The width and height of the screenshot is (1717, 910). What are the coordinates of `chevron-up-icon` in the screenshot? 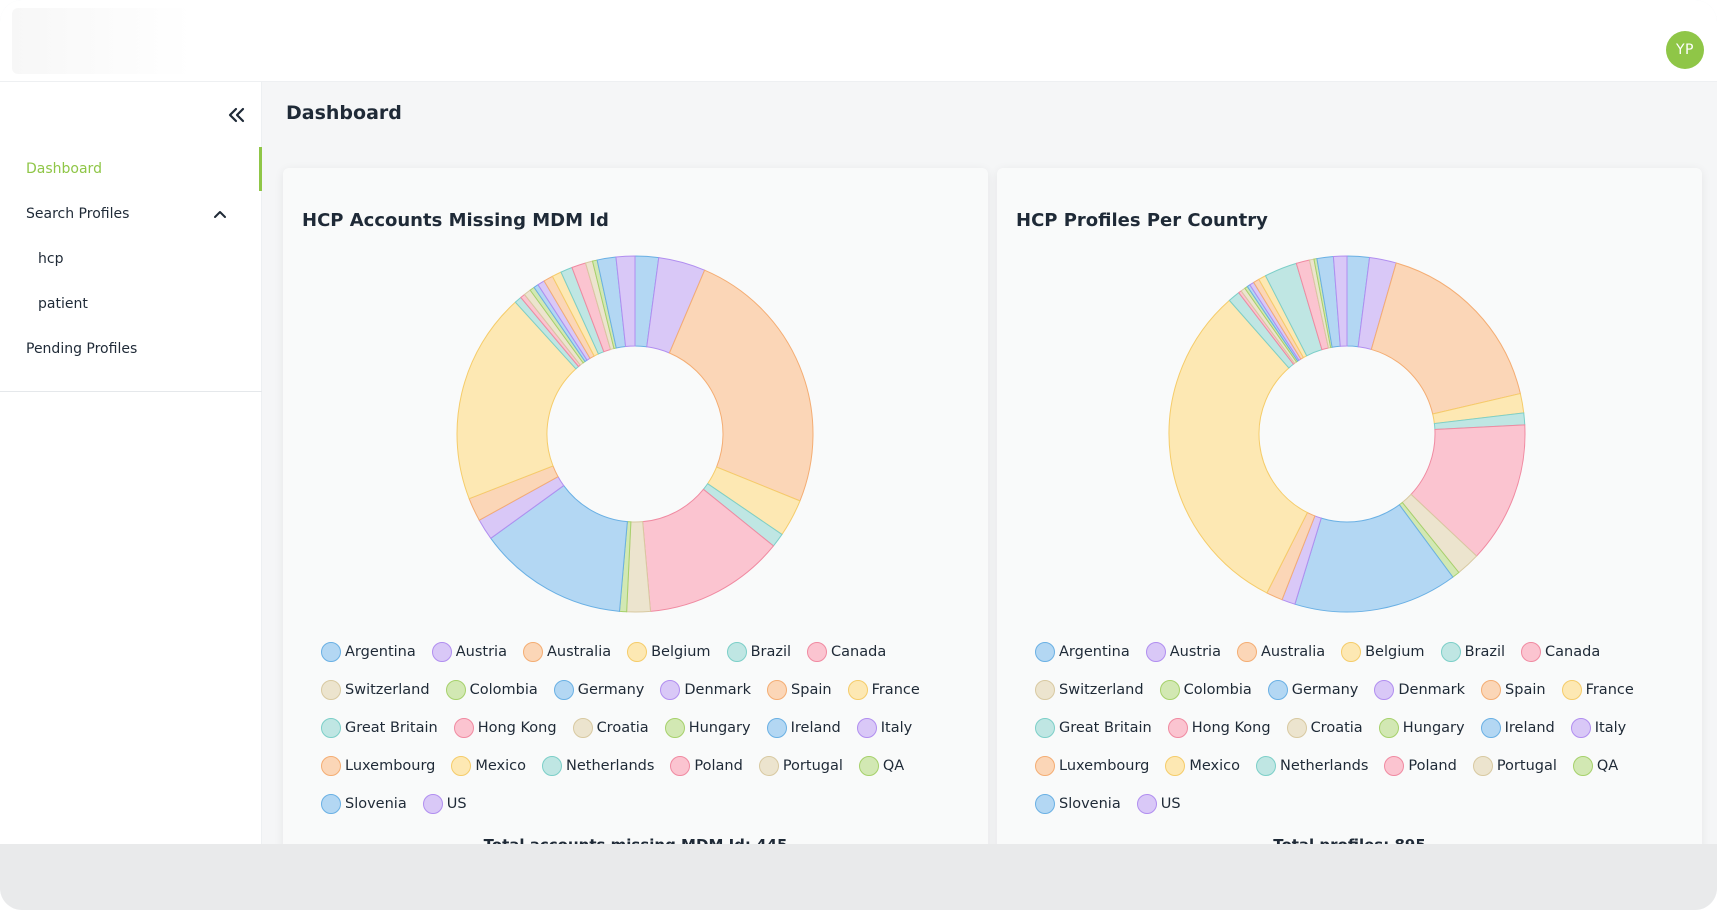 It's located at (220, 214).